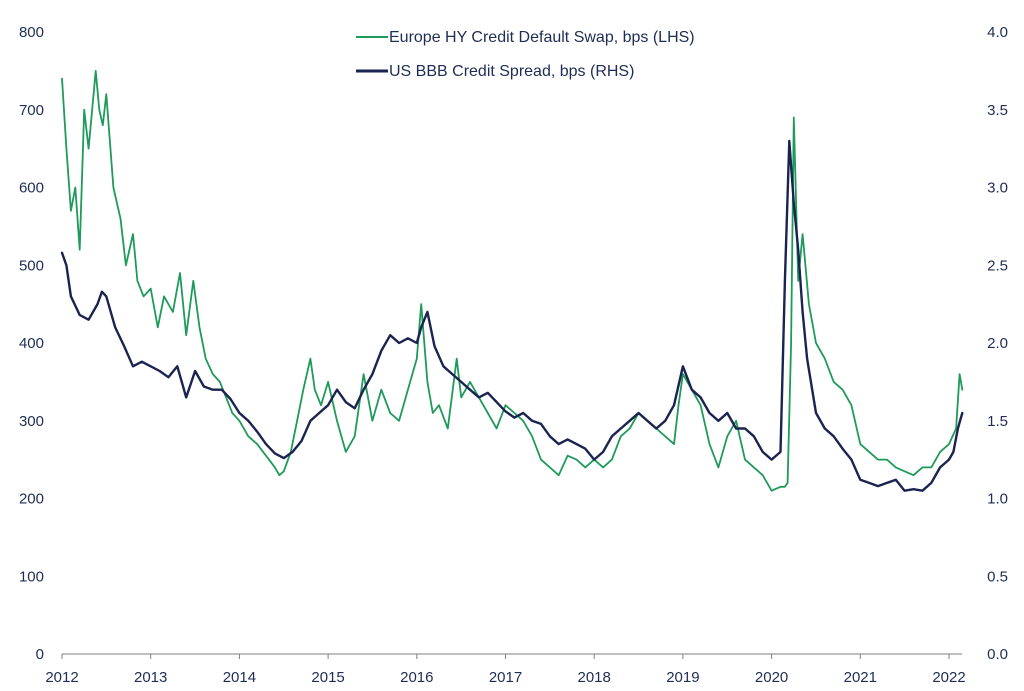  I want to click on left-axis-tick-label: 200, so click(31, 499).